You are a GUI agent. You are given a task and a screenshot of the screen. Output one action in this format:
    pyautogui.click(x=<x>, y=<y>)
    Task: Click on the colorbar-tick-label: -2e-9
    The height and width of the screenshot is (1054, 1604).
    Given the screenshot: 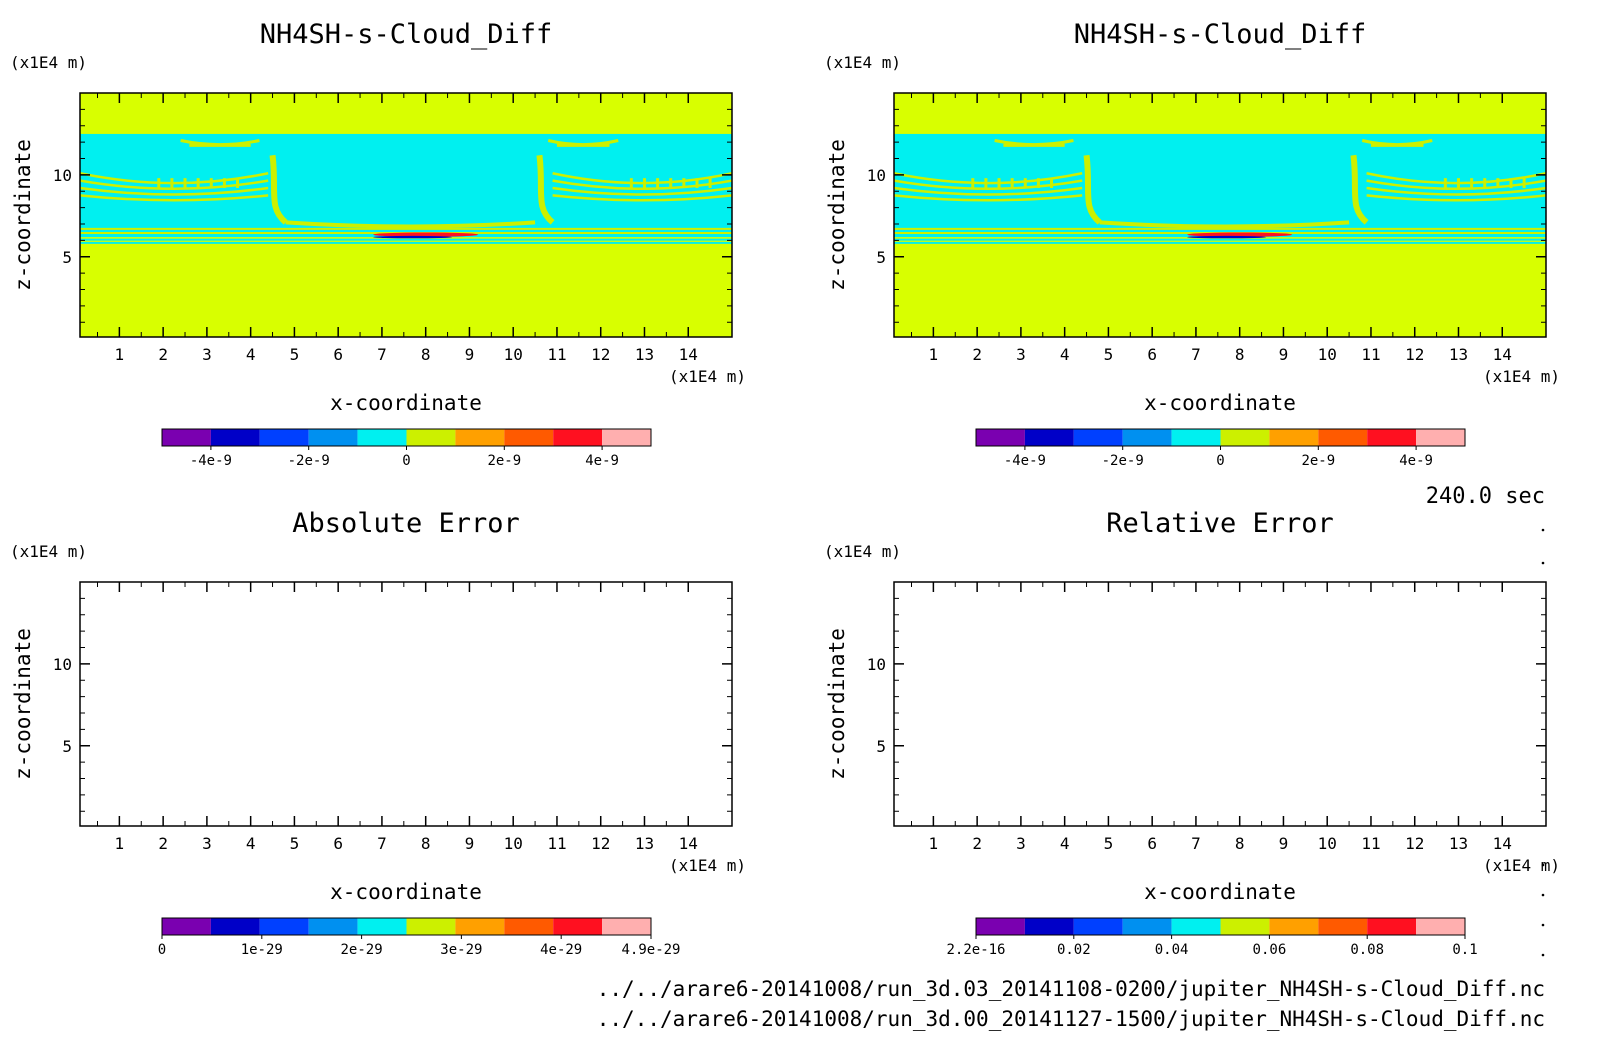 What is the action you would take?
    pyautogui.click(x=309, y=461)
    